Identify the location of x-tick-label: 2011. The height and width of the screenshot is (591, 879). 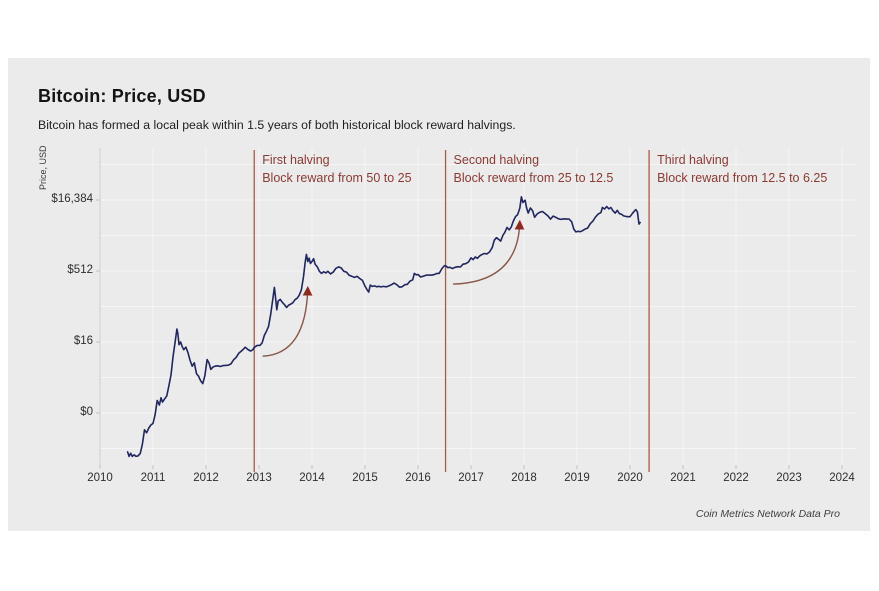
(153, 478).